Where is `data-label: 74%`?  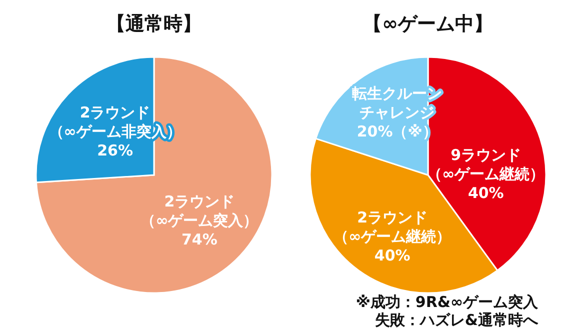 data-label: 74% is located at coordinates (200, 239).